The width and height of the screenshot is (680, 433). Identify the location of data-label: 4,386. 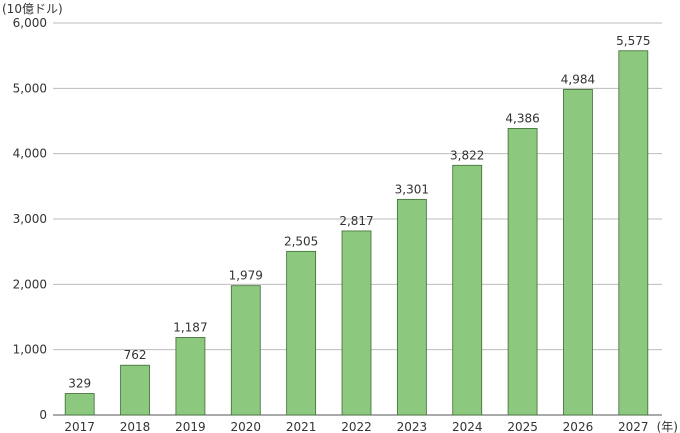
(522, 118).